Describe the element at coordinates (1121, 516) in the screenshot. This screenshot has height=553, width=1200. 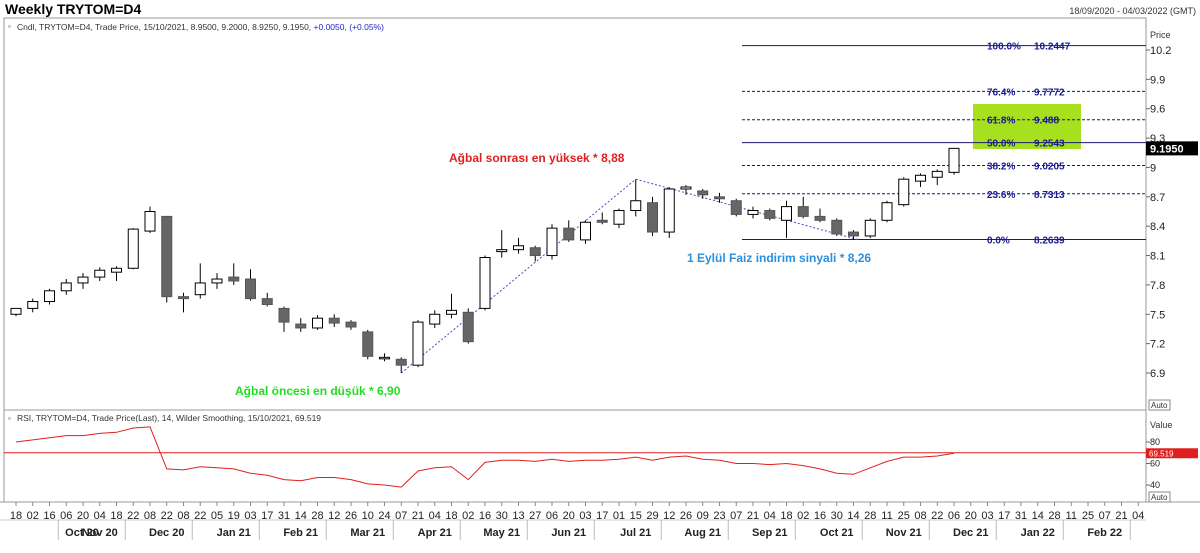
I see `time-tick-label: 21` at that location.